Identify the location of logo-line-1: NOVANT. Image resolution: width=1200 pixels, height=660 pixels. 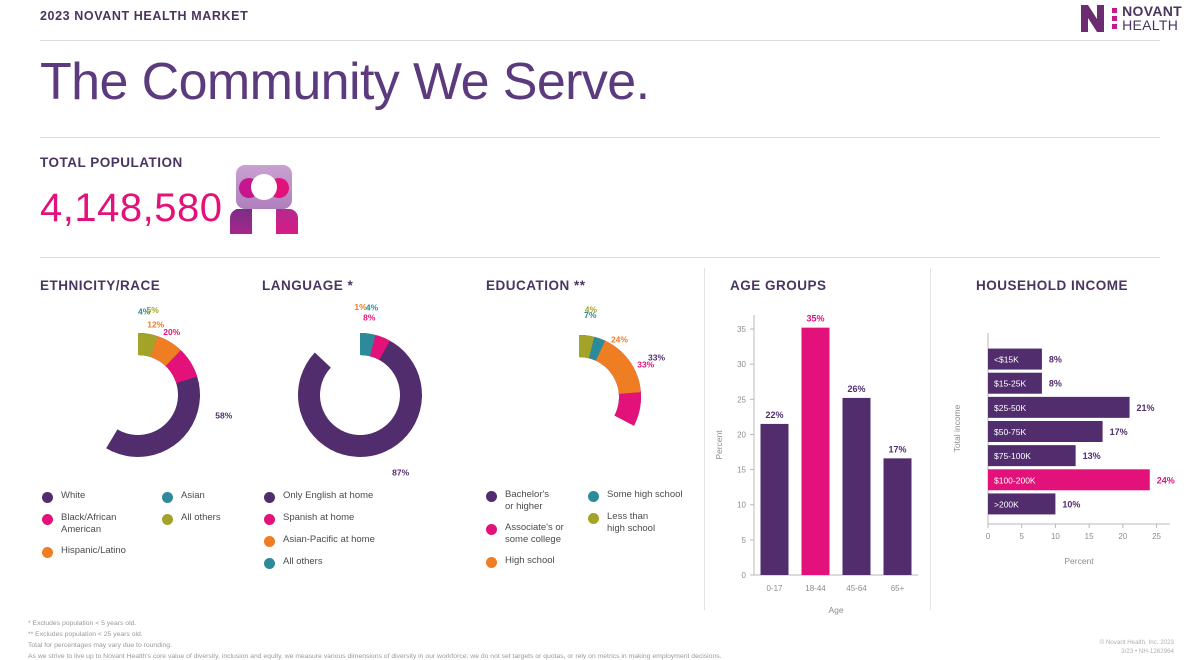
(1152, 10).